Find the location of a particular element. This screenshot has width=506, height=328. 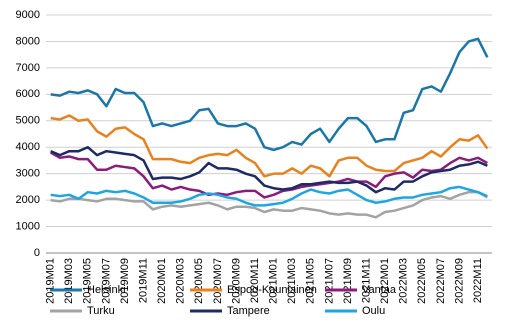

x-tick-label: 2019M07 is located at coordinates (106, 281).